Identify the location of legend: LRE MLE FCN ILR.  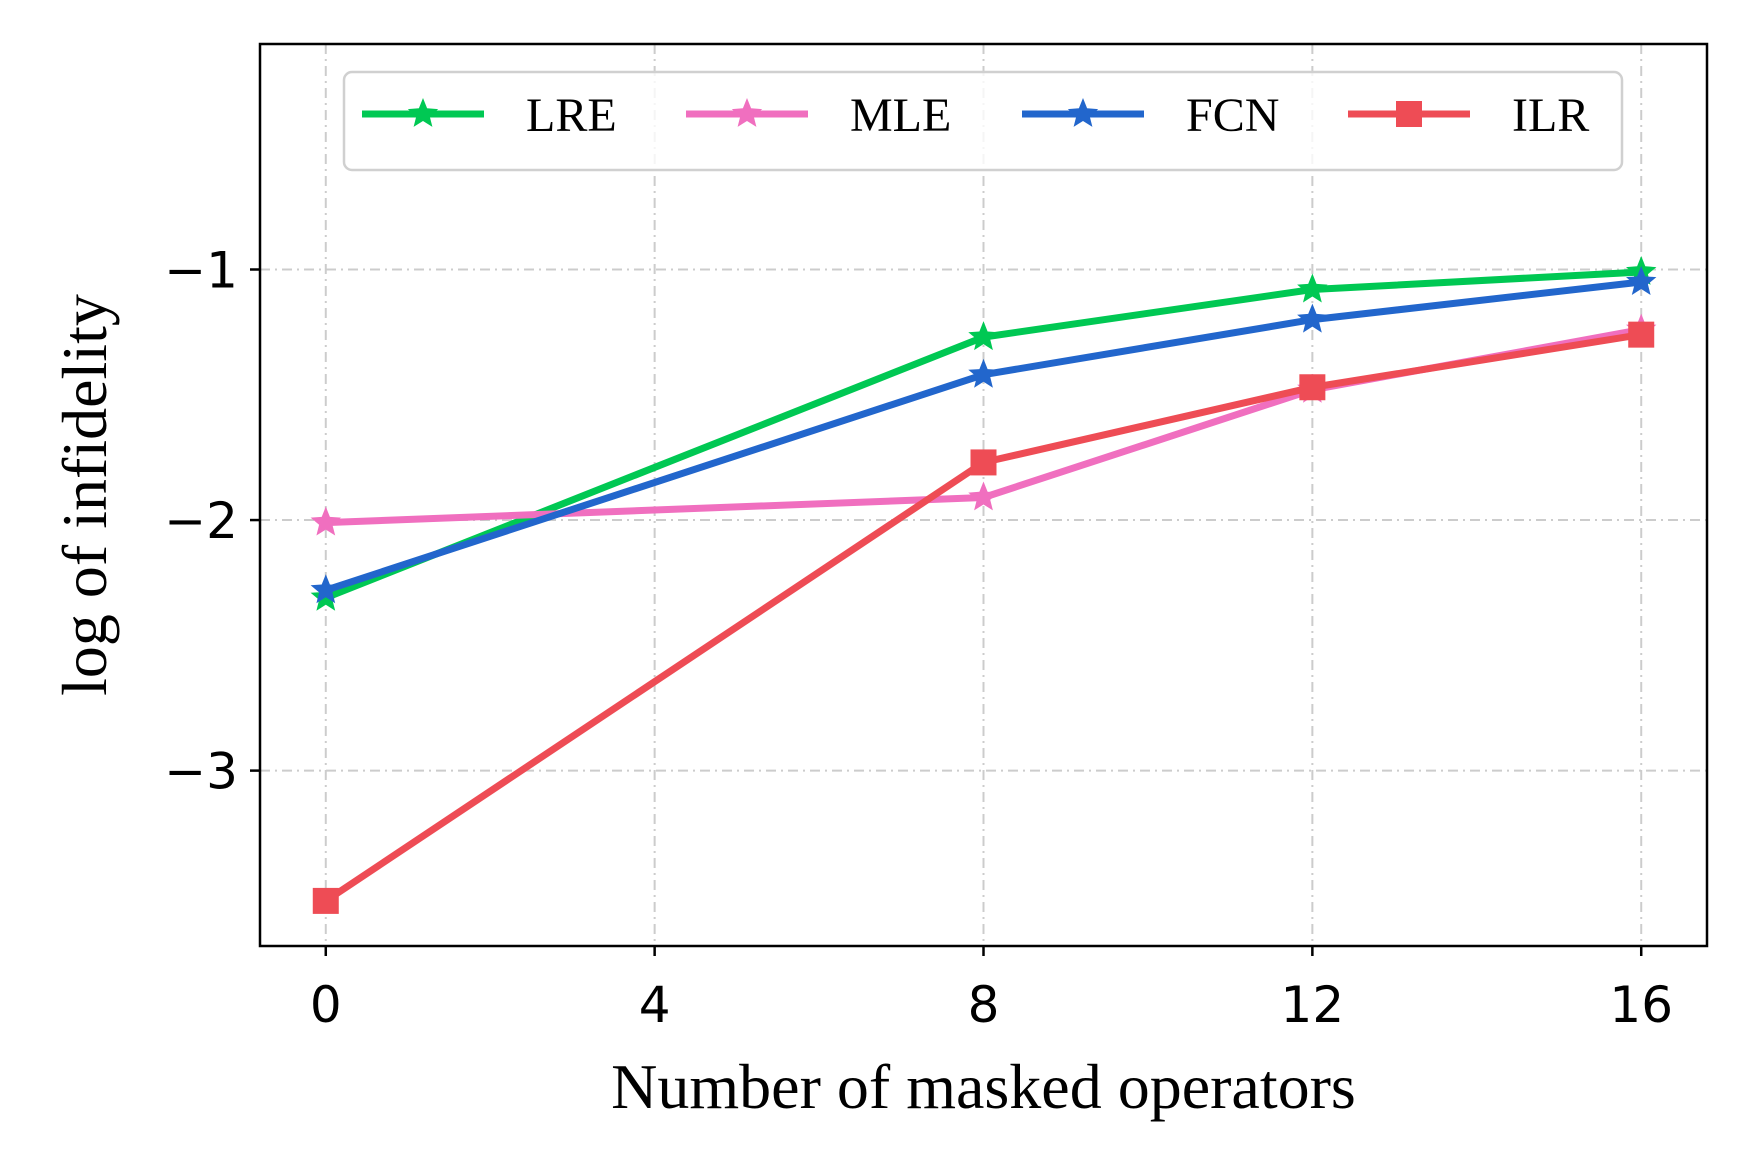
(983, 121).